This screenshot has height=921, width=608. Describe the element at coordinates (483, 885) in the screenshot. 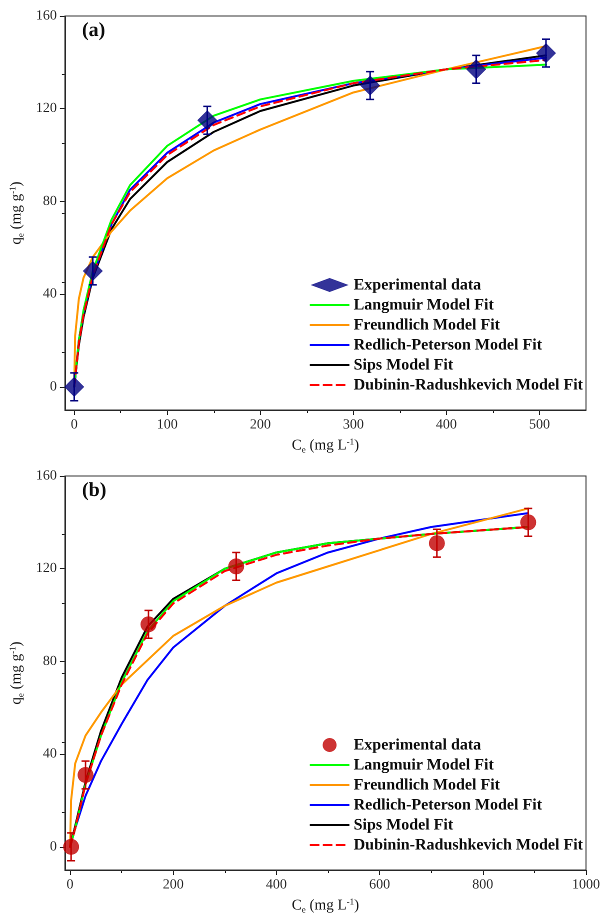

I see `x-tick-label: 800` at that location.